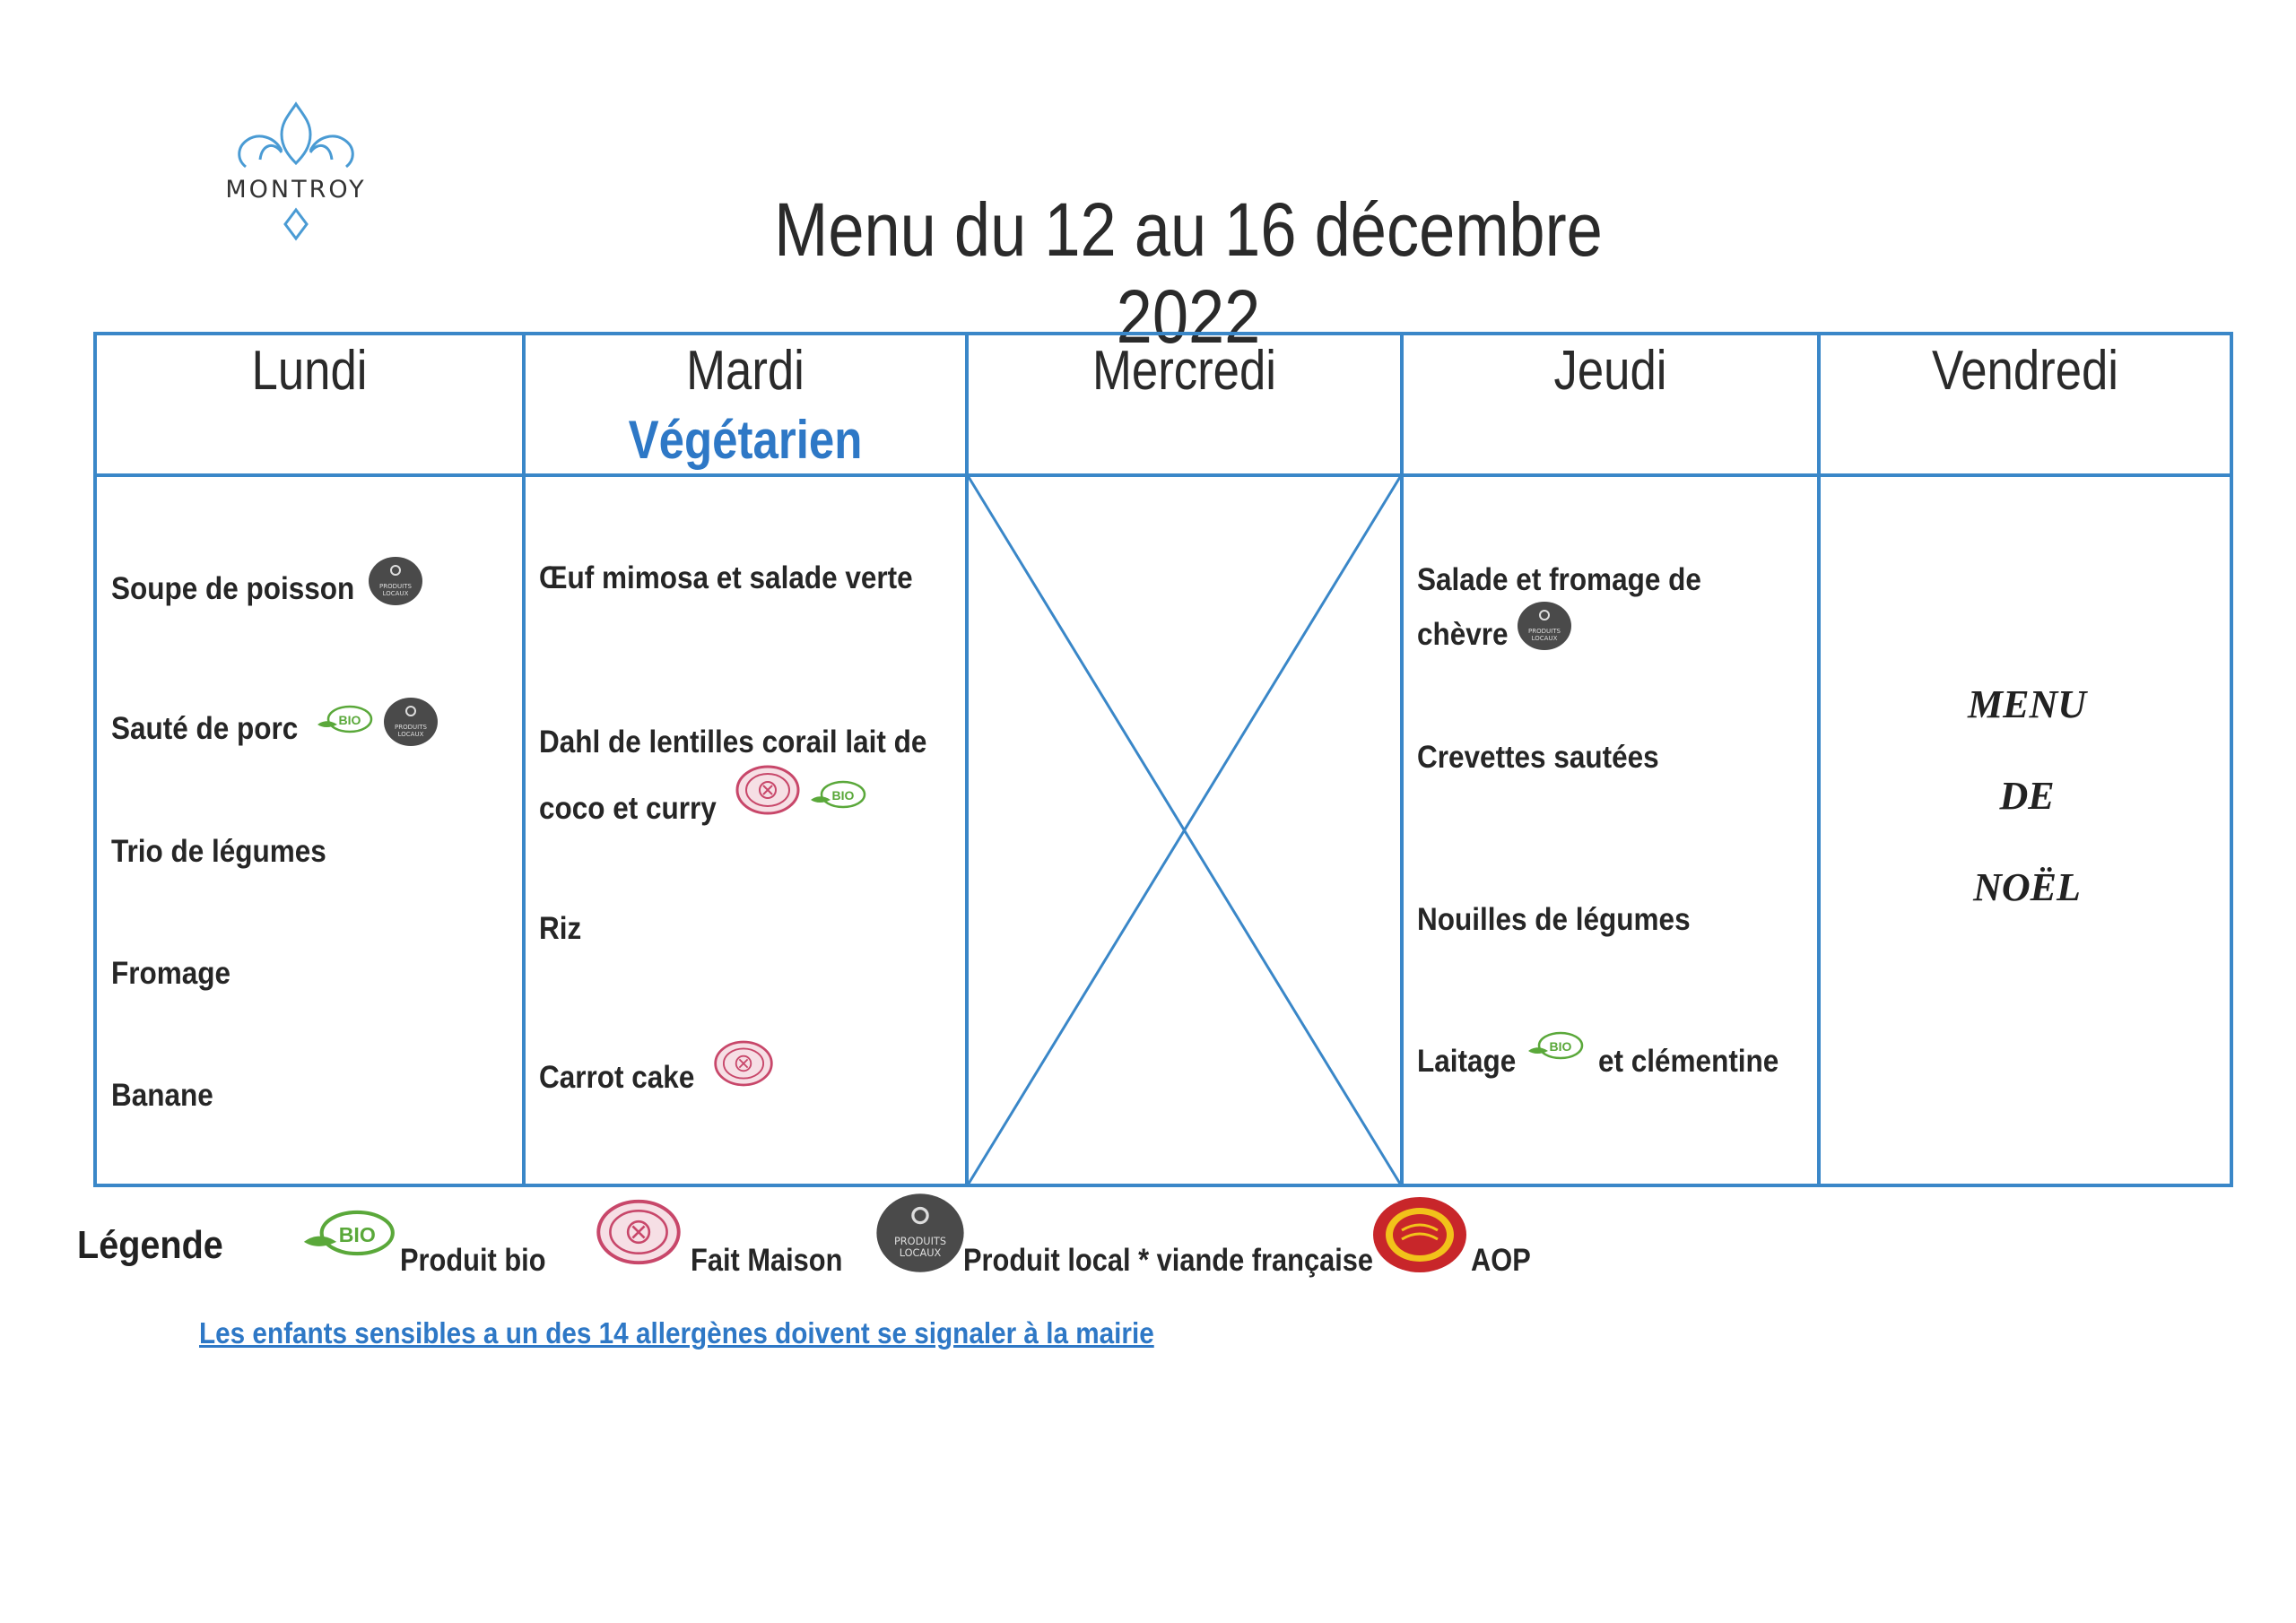  I want to click on legend-label-viande-francaise: * viande française, so click(1256, 1260).